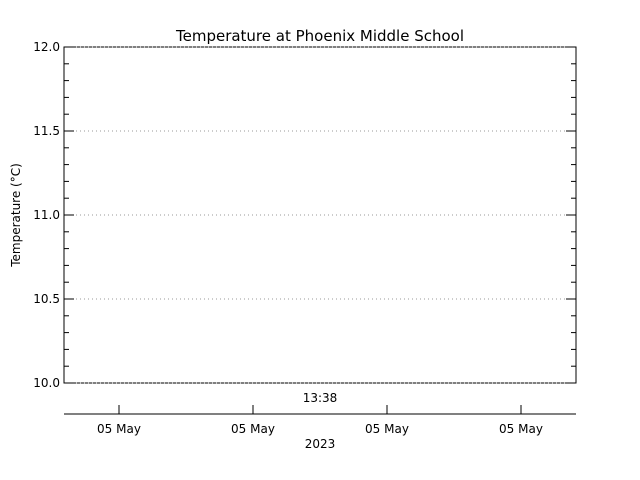  What do you see at coordinates (46, 47) in the screenshot?
I see `y-tick-label: 12.0` at bounding box center [46, 47].